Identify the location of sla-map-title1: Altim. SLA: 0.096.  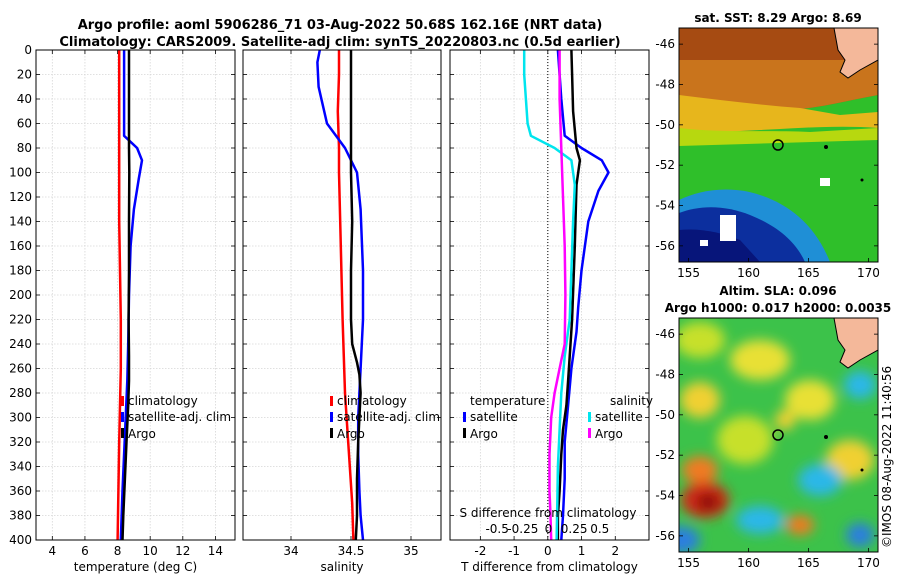
(777, 291).